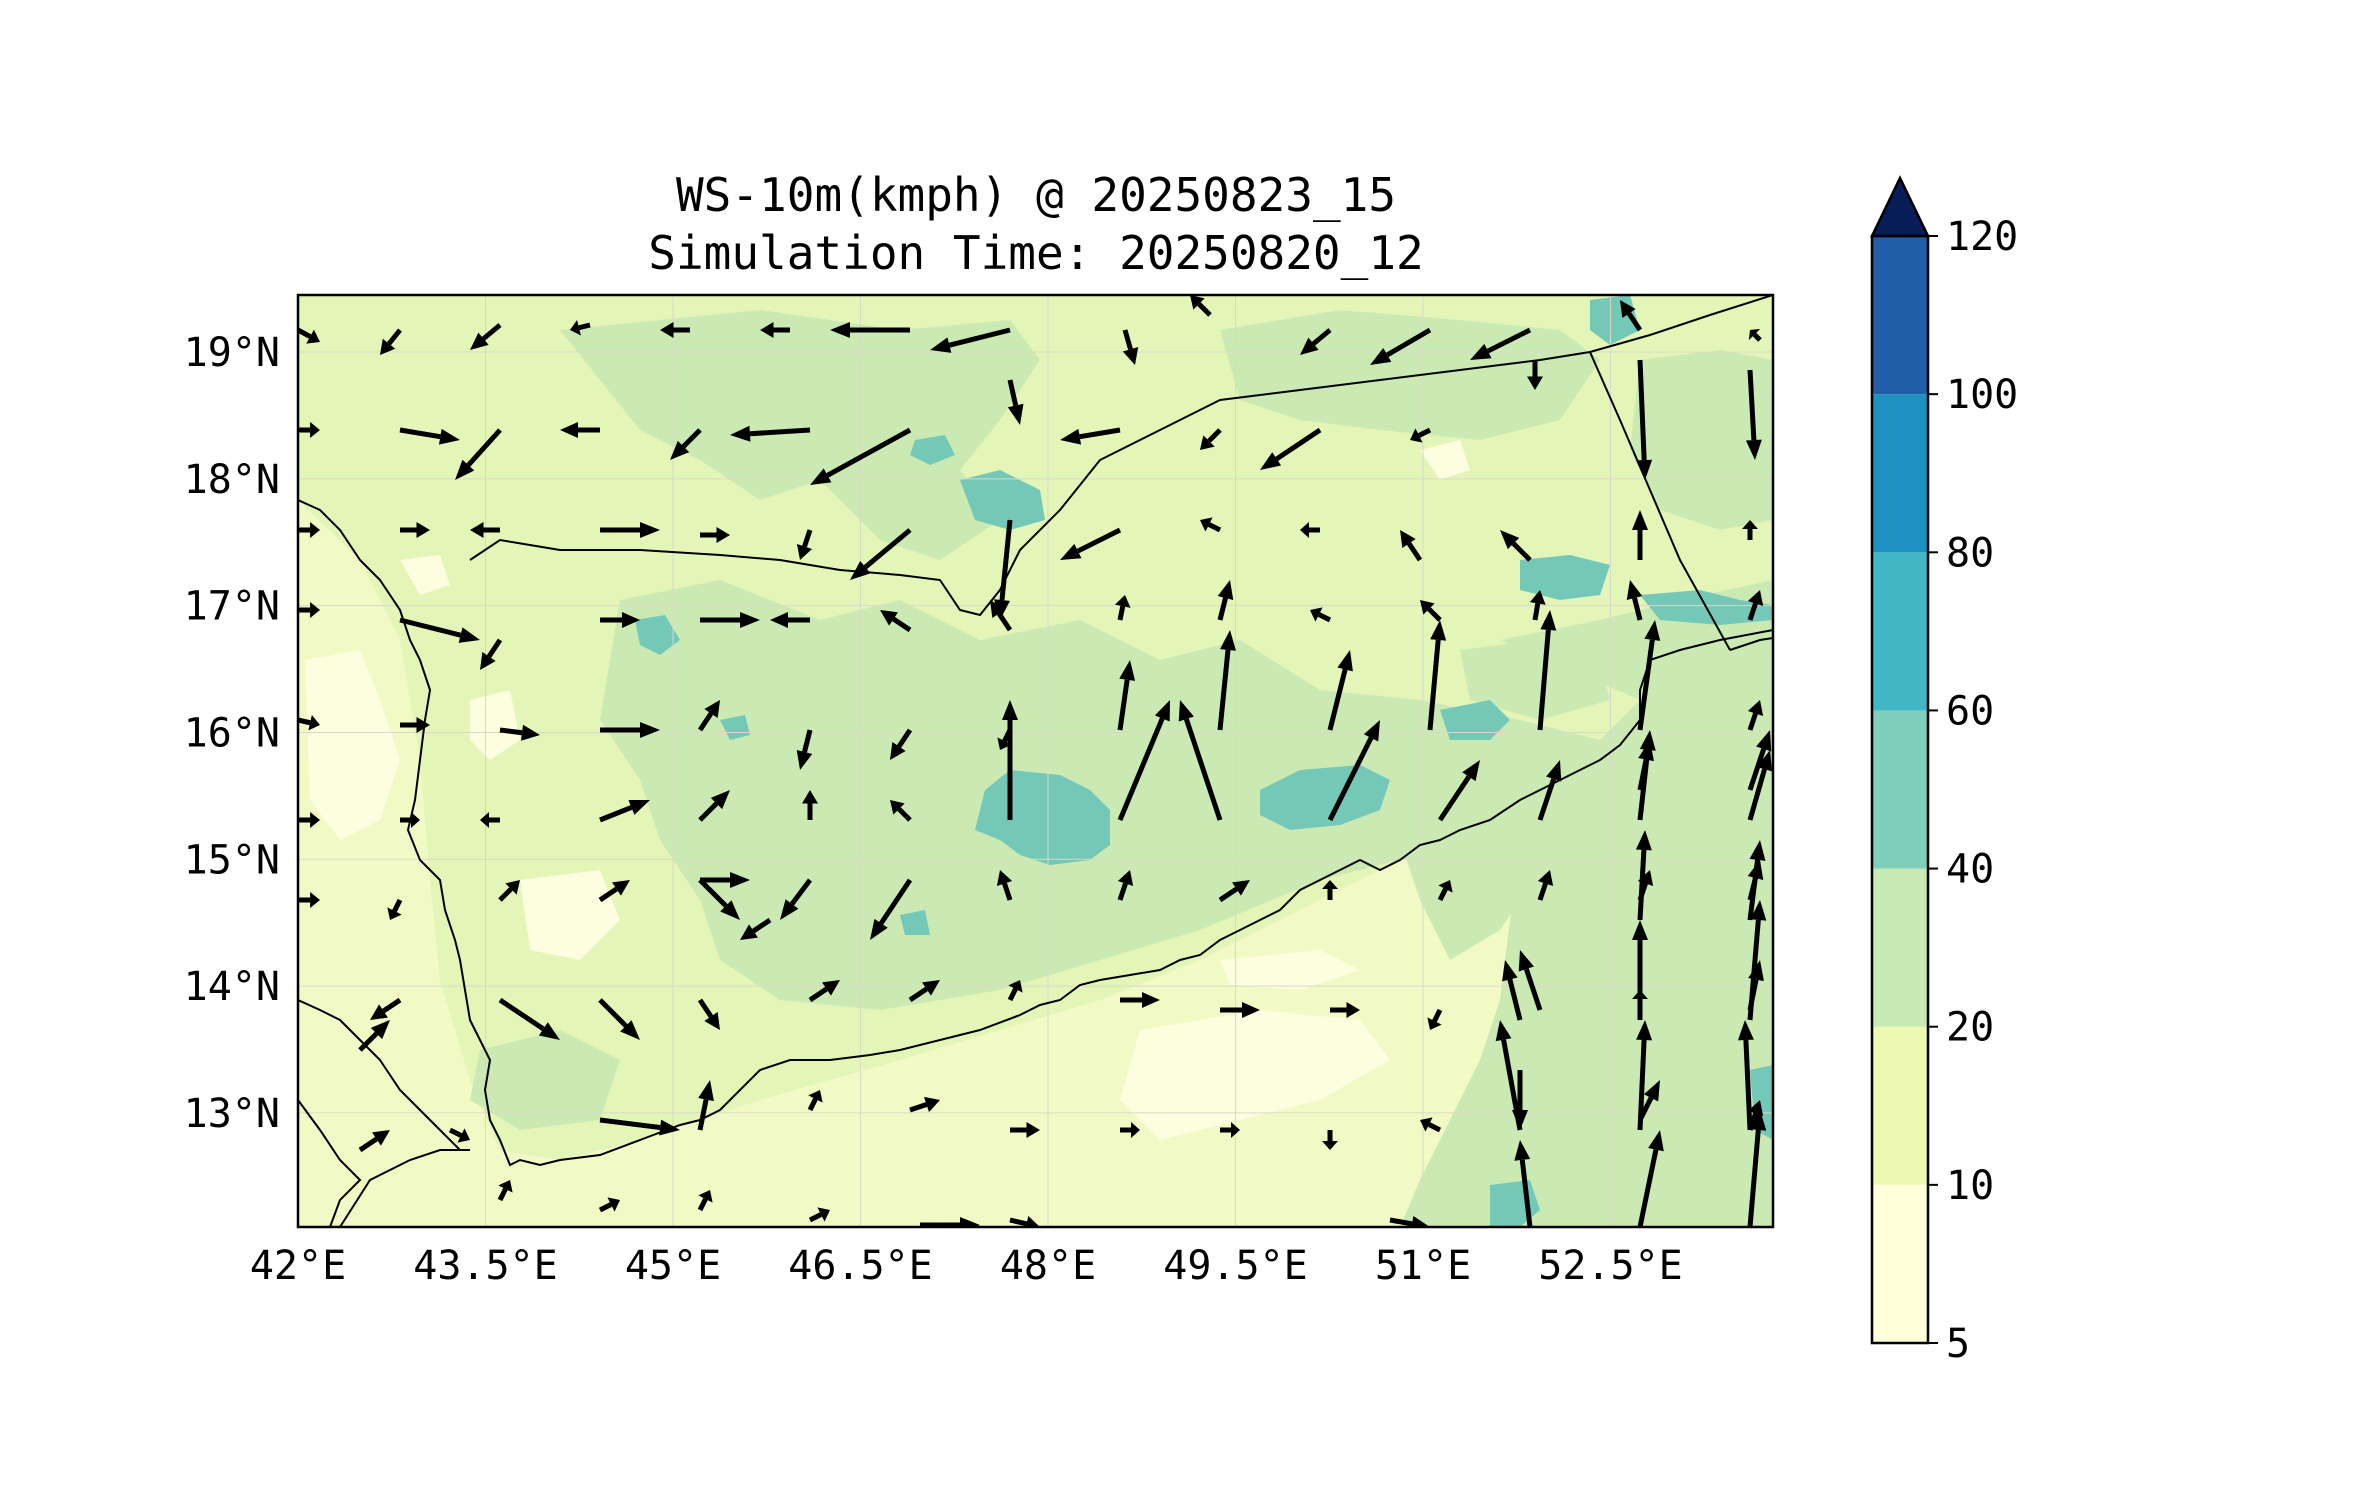 Image resolution: width=2371 pixels, height=1500 pixels. What do you see at coordinates (1610, 1266) in the screenshot?
I see `x-tick-label: 52.5°E` at bounding box center [1610, 1266].